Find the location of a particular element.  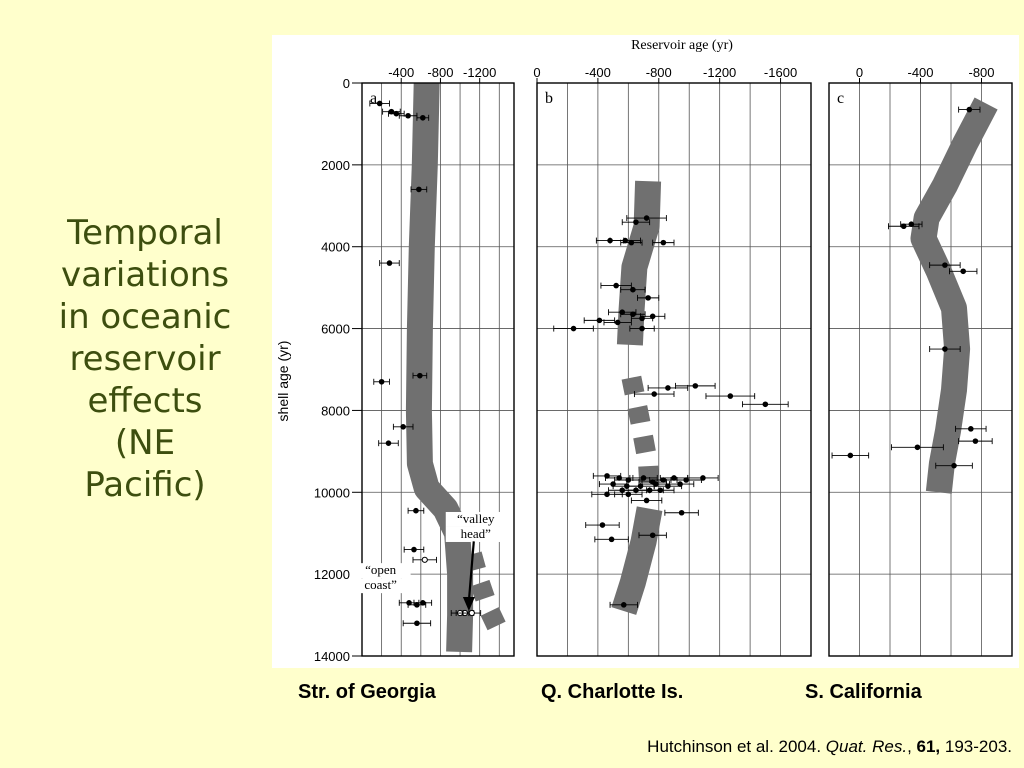

citation-pages: 193-203. is located at coordinates (976, 746).